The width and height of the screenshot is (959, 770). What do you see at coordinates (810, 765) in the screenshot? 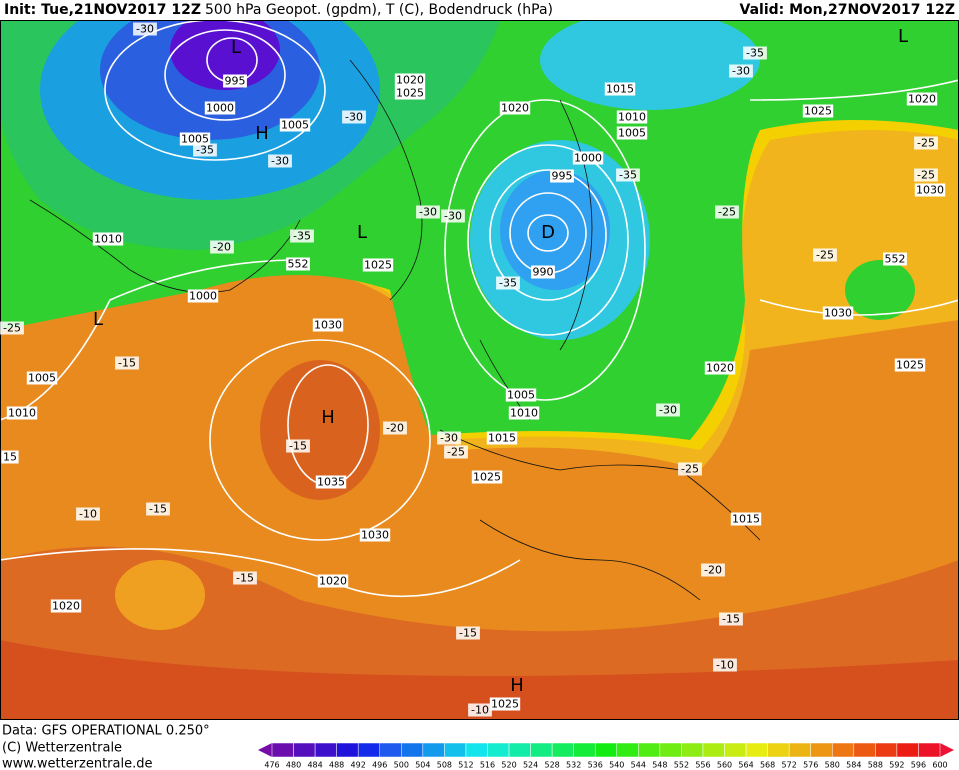
I see `colorbar-tick-label: 576` at bounding box center [810, 765].